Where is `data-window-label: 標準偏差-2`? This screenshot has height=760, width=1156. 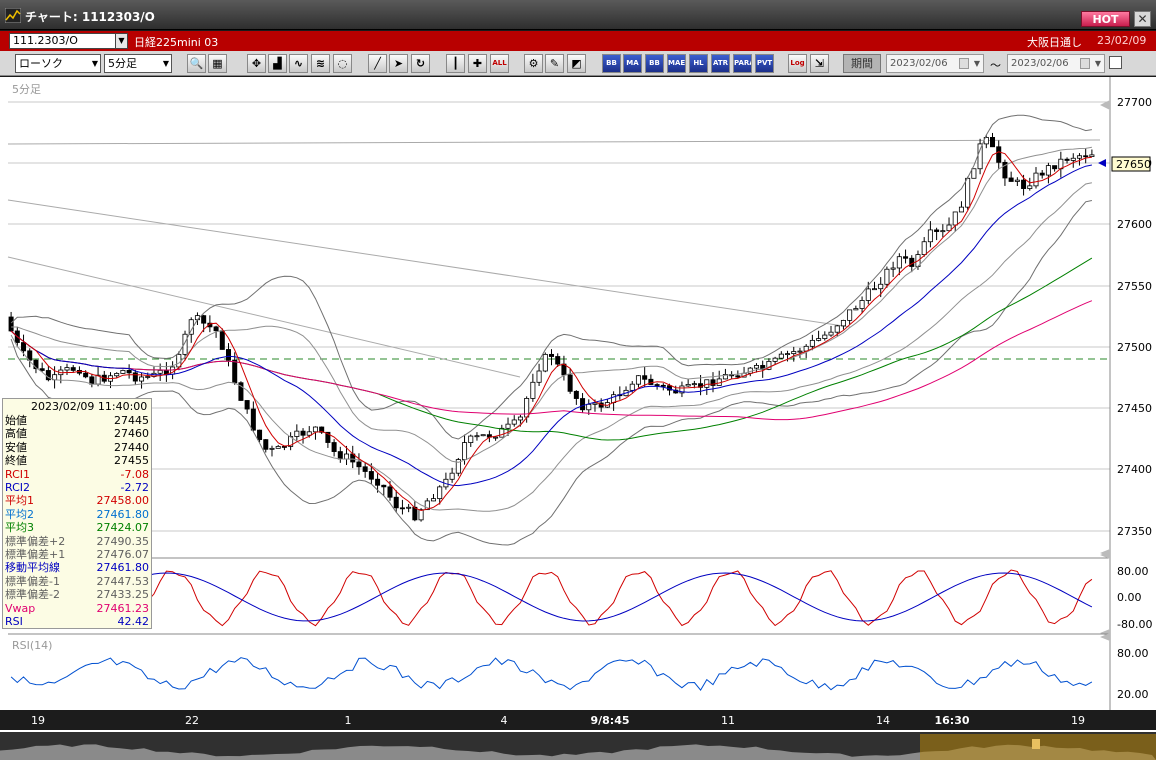
data-window-label: 標準偏差-2 is located at coordinates (32, 595).